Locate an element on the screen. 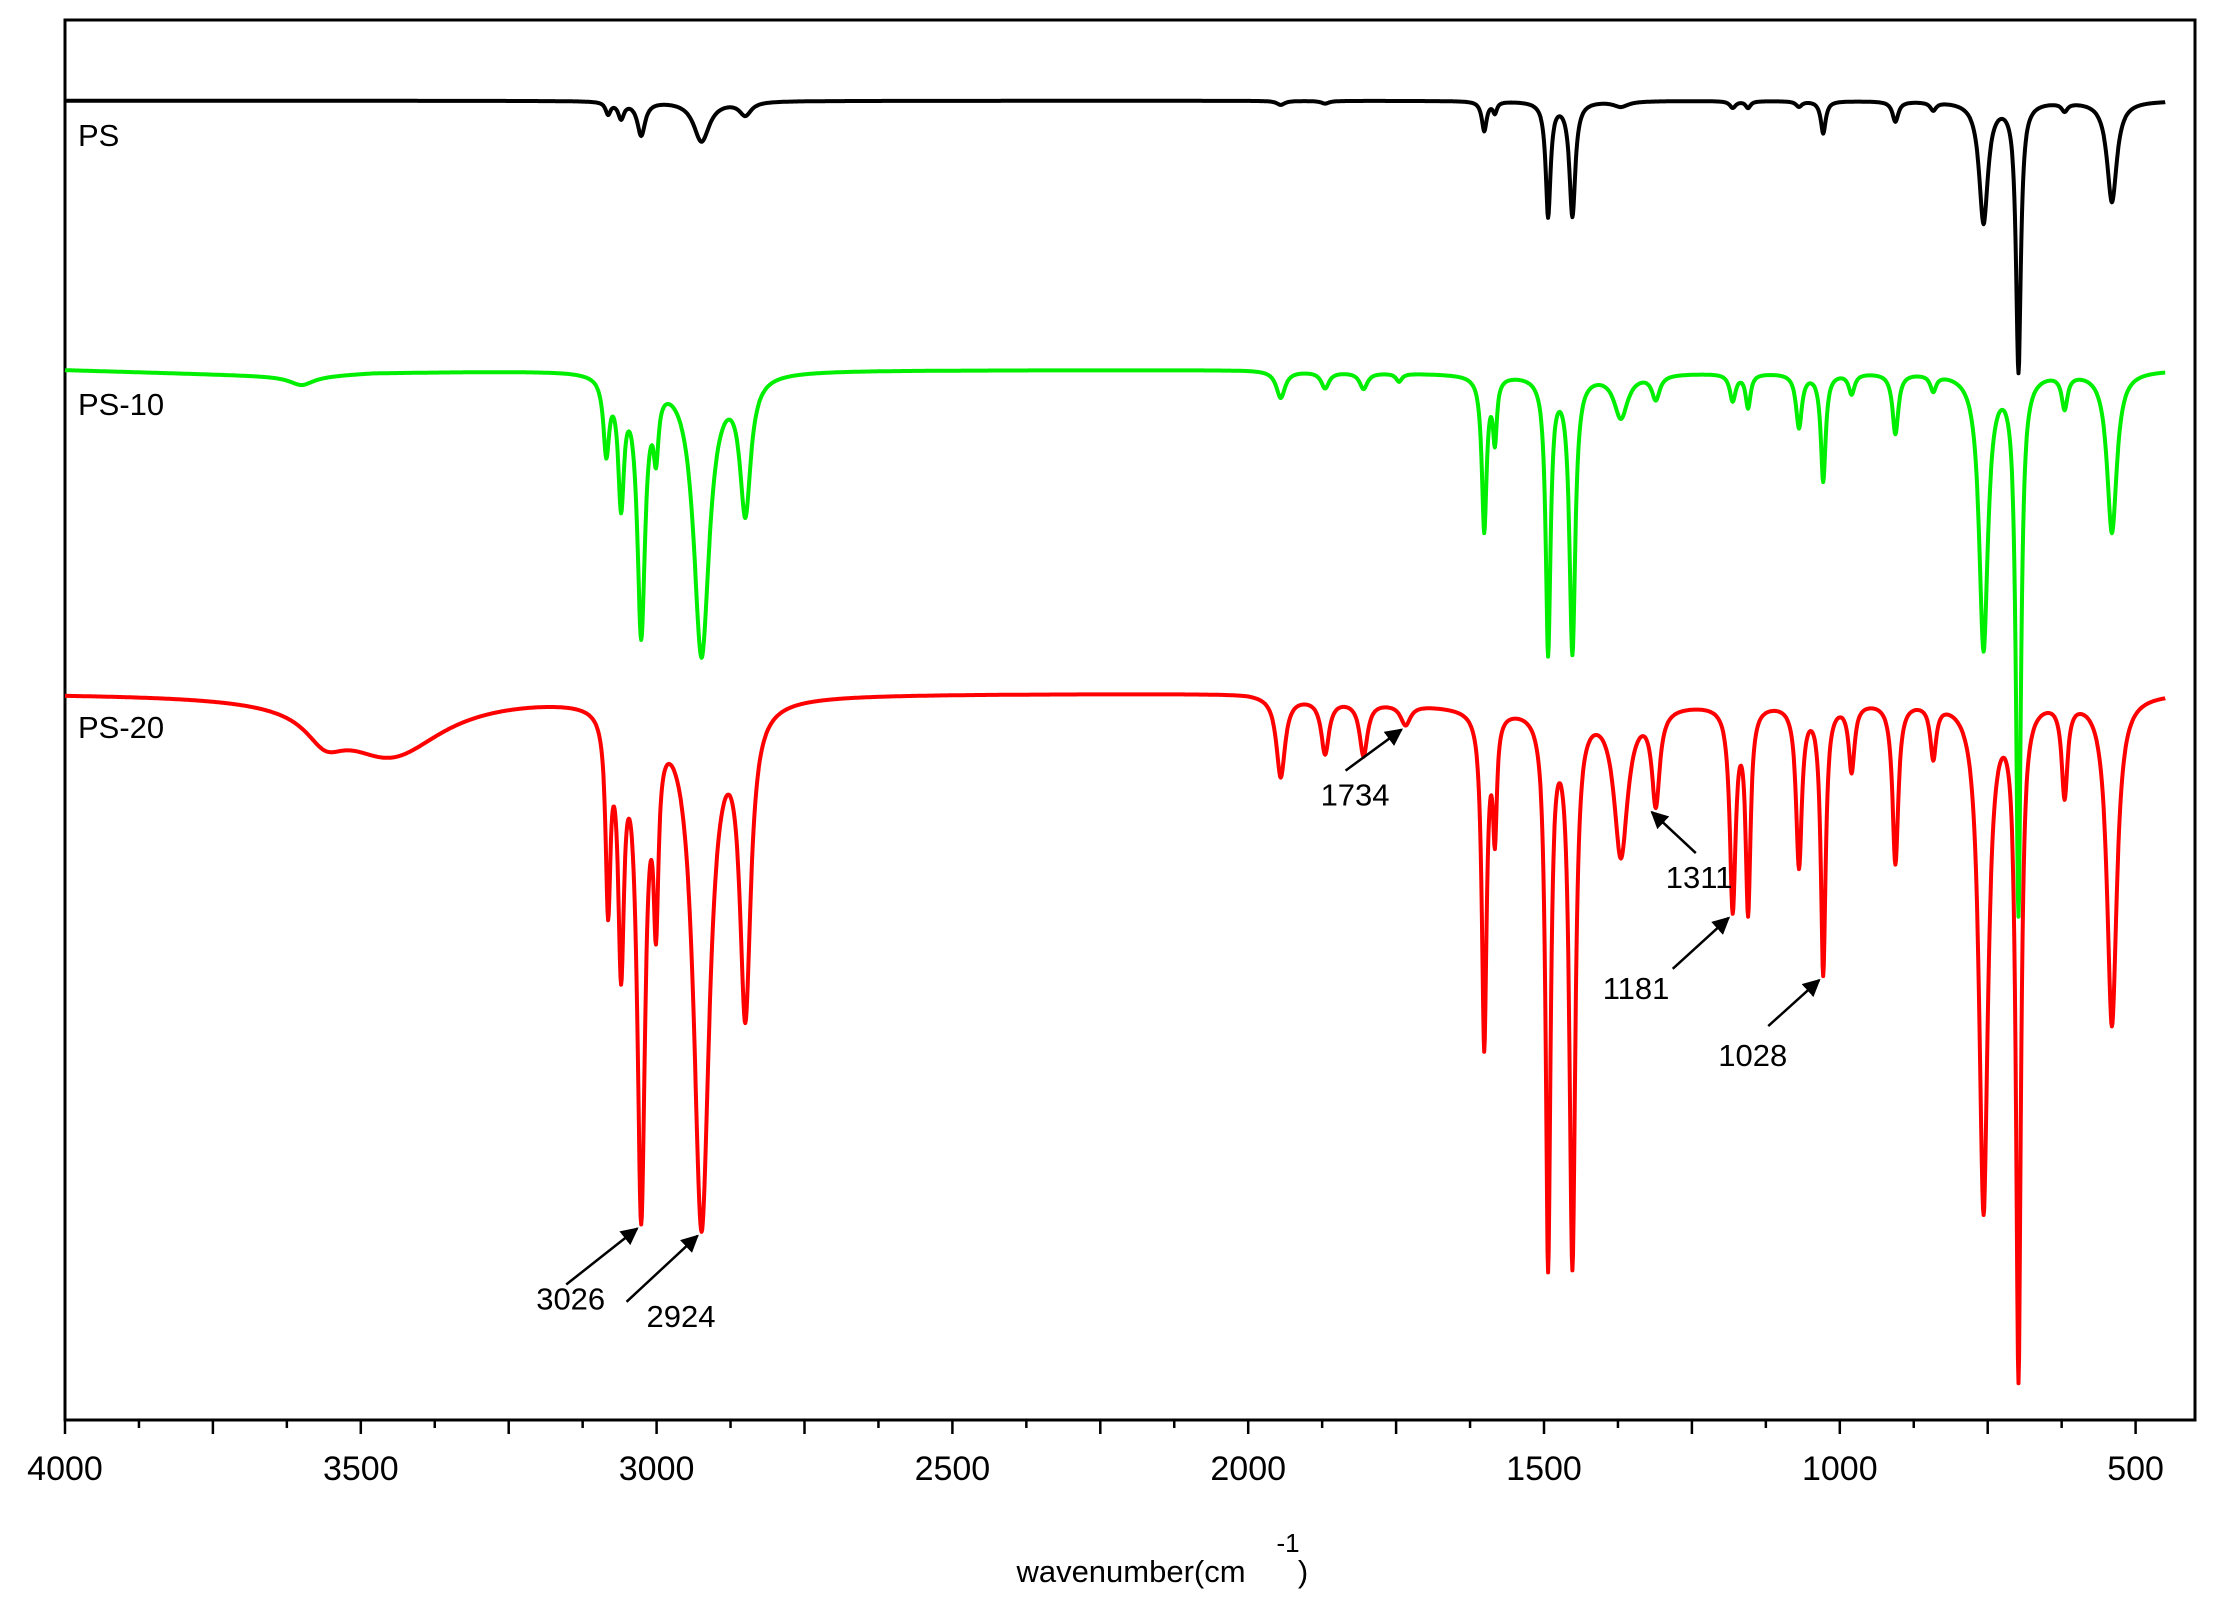 The height and width of the screenshot is (1615, 2216). x-tick-label-1000: 1000 is located at coordinates (1840, 1469).